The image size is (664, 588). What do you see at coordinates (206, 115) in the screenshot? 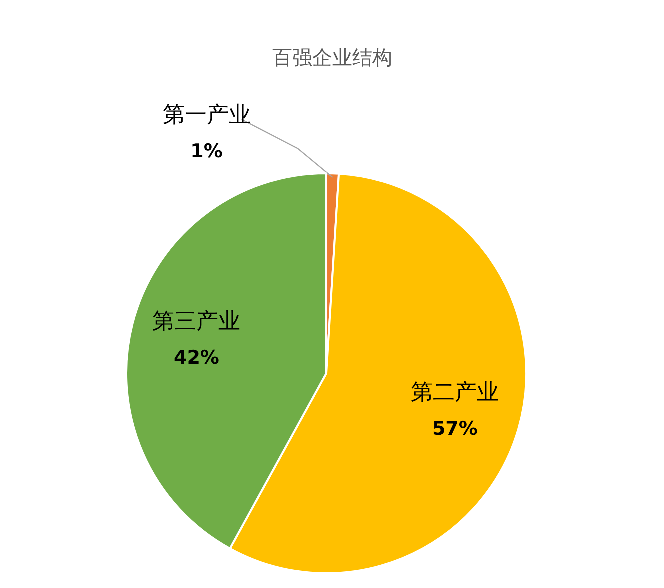
I see `slice-label: 第一产业` at bounding box center [206, 115].